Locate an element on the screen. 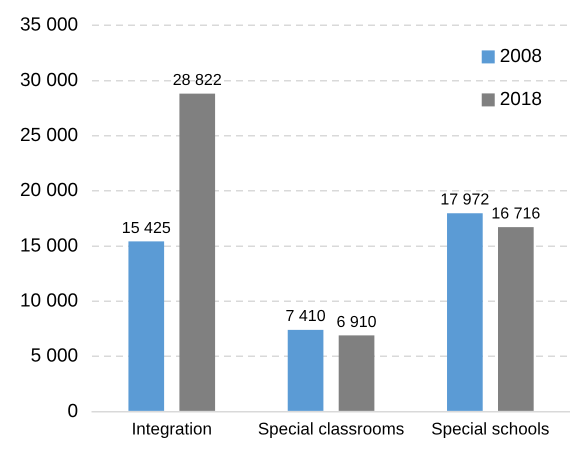 The width and height of the screenshot is (570, 454). x-tick-label: Special classrooms is located at coordinates (331, 428).